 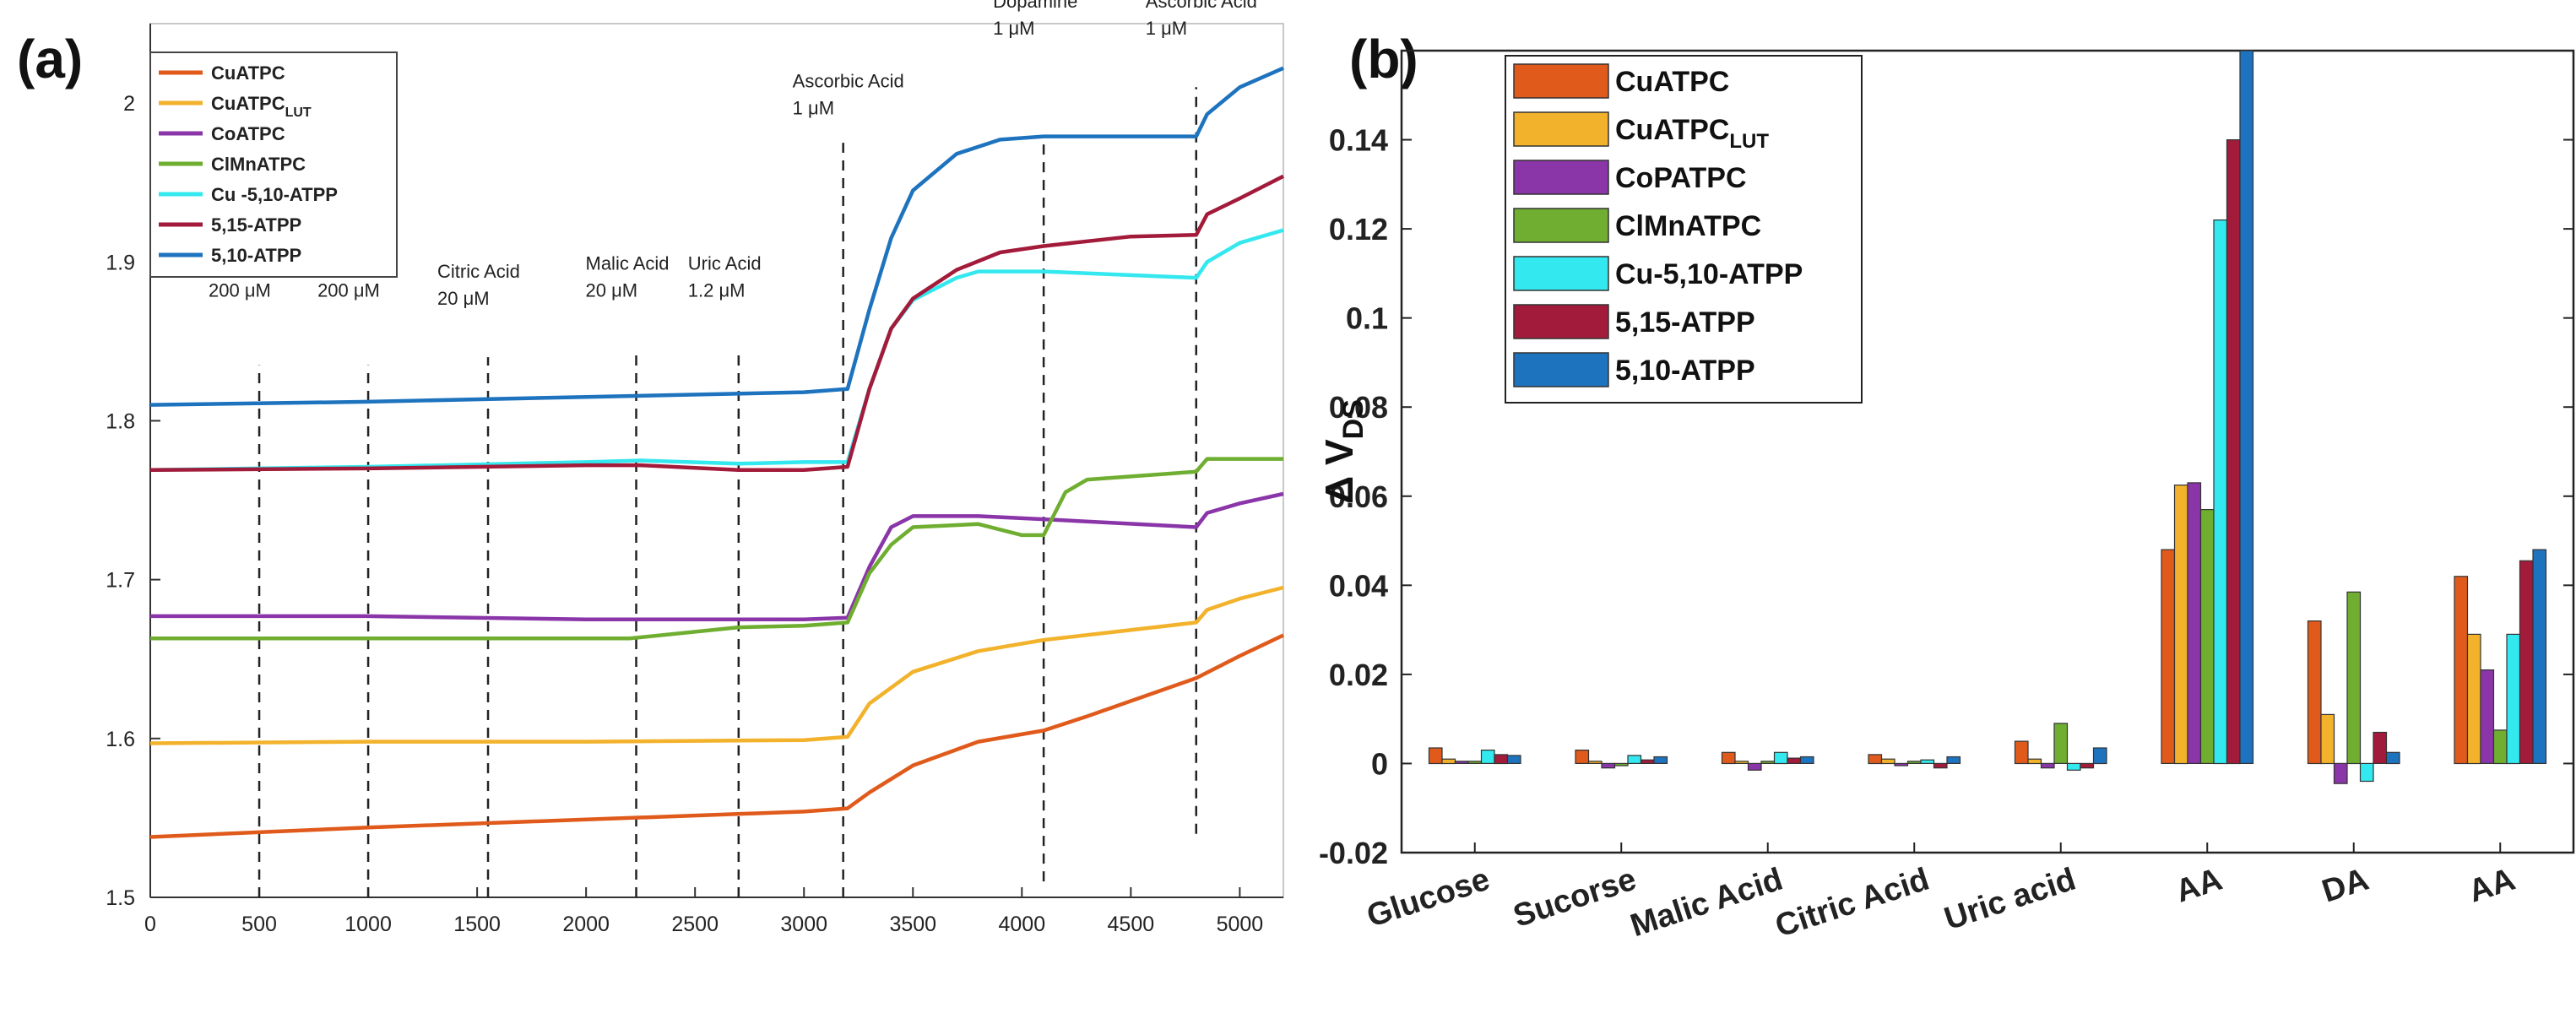 I want to click on y-axis-label-b: Δ VDS, so click(x=1343, y=451).